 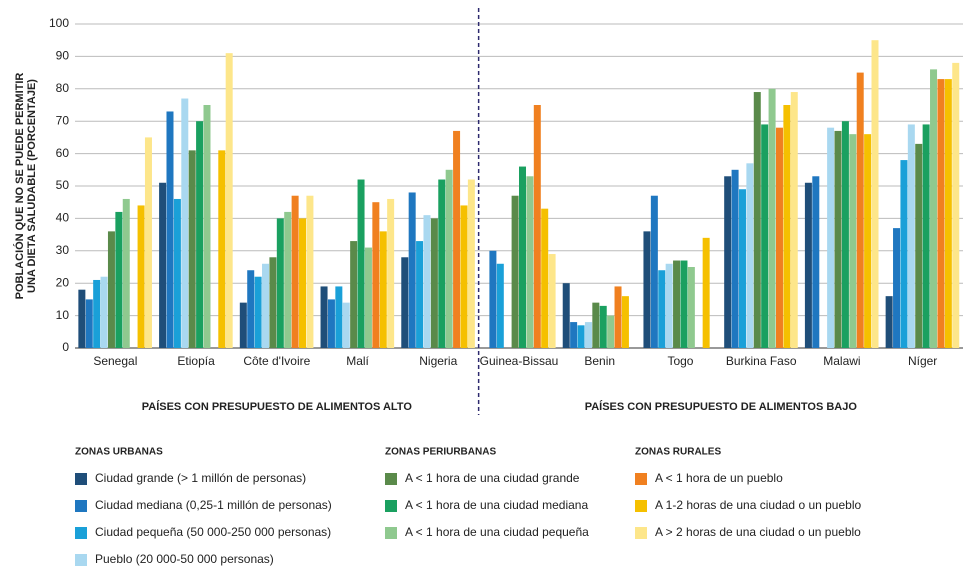 I want to click on legend-label: A < 1 hora de una ciudad grande, so click(x=492, y=478).